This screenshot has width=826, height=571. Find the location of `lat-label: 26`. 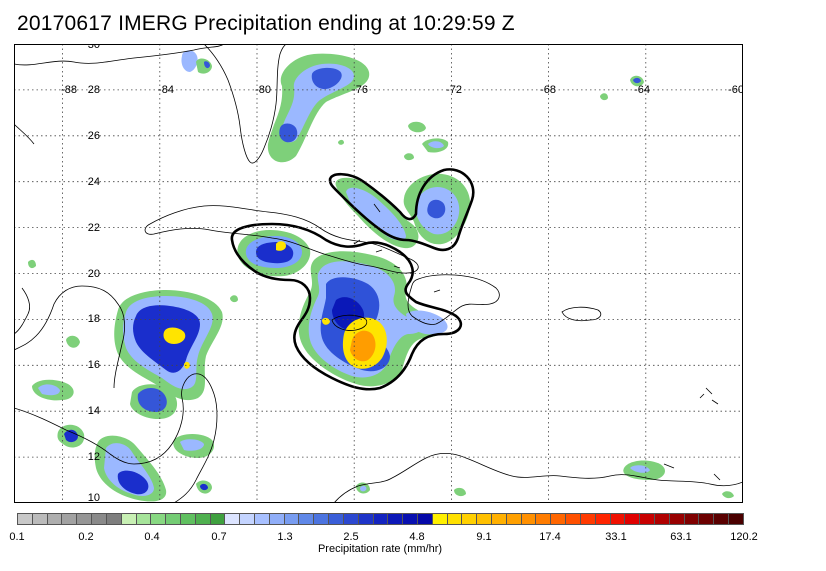

lat-label: 26 is located at coordinates (94, 136).